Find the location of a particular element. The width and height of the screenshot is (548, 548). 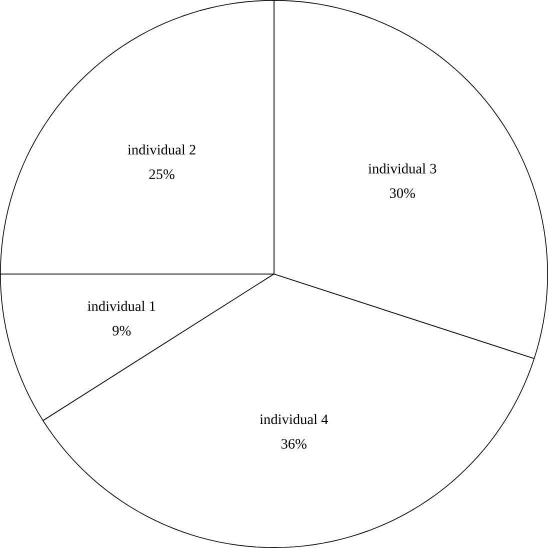

data-label: 25% is located at coordinates (161, 174).